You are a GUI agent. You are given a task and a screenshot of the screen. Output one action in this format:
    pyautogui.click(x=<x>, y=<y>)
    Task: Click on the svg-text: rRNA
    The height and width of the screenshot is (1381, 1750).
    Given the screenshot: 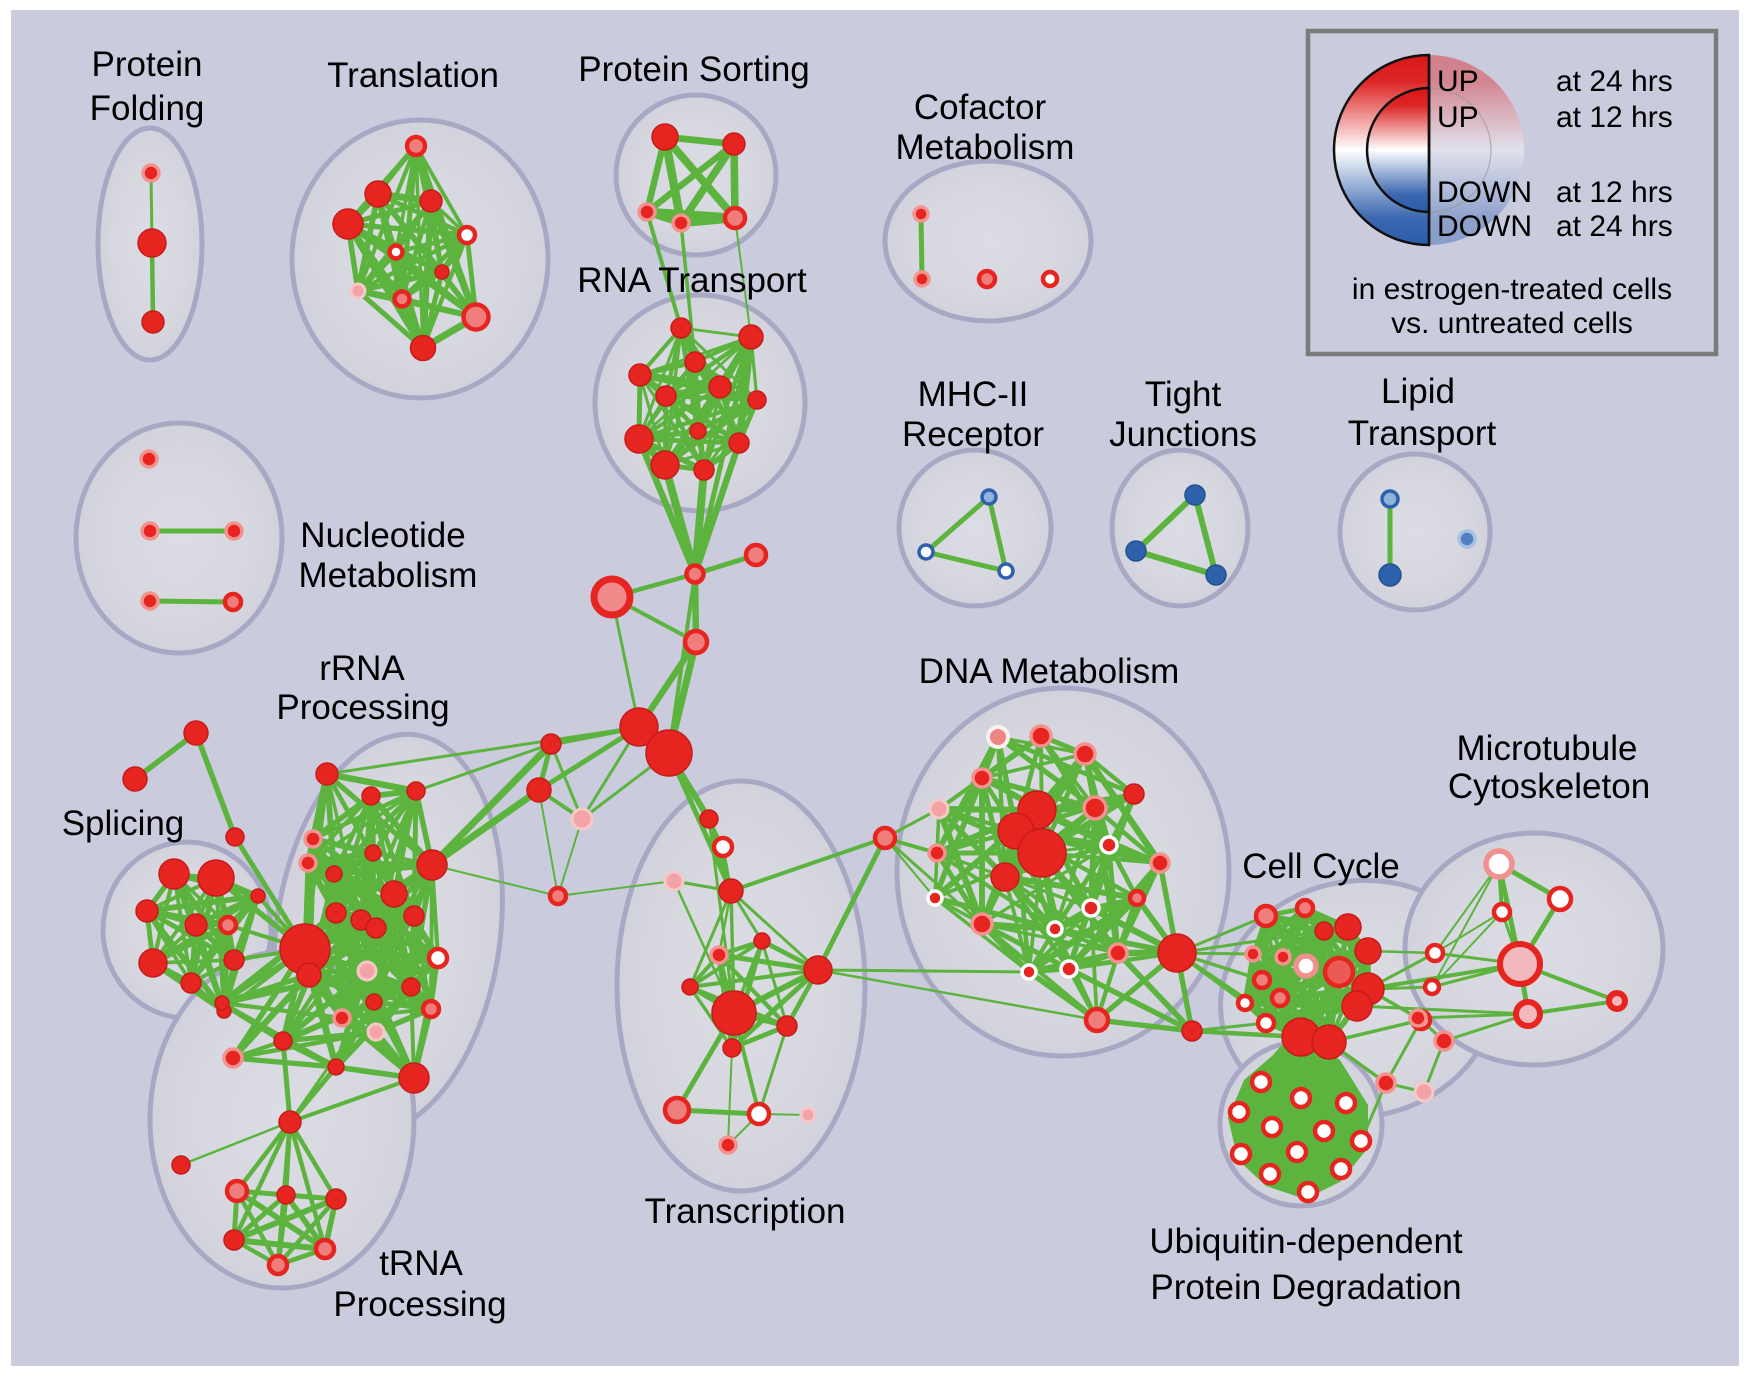 What is the action you would take?
    pyautogui.click(x=362, y=668)
    